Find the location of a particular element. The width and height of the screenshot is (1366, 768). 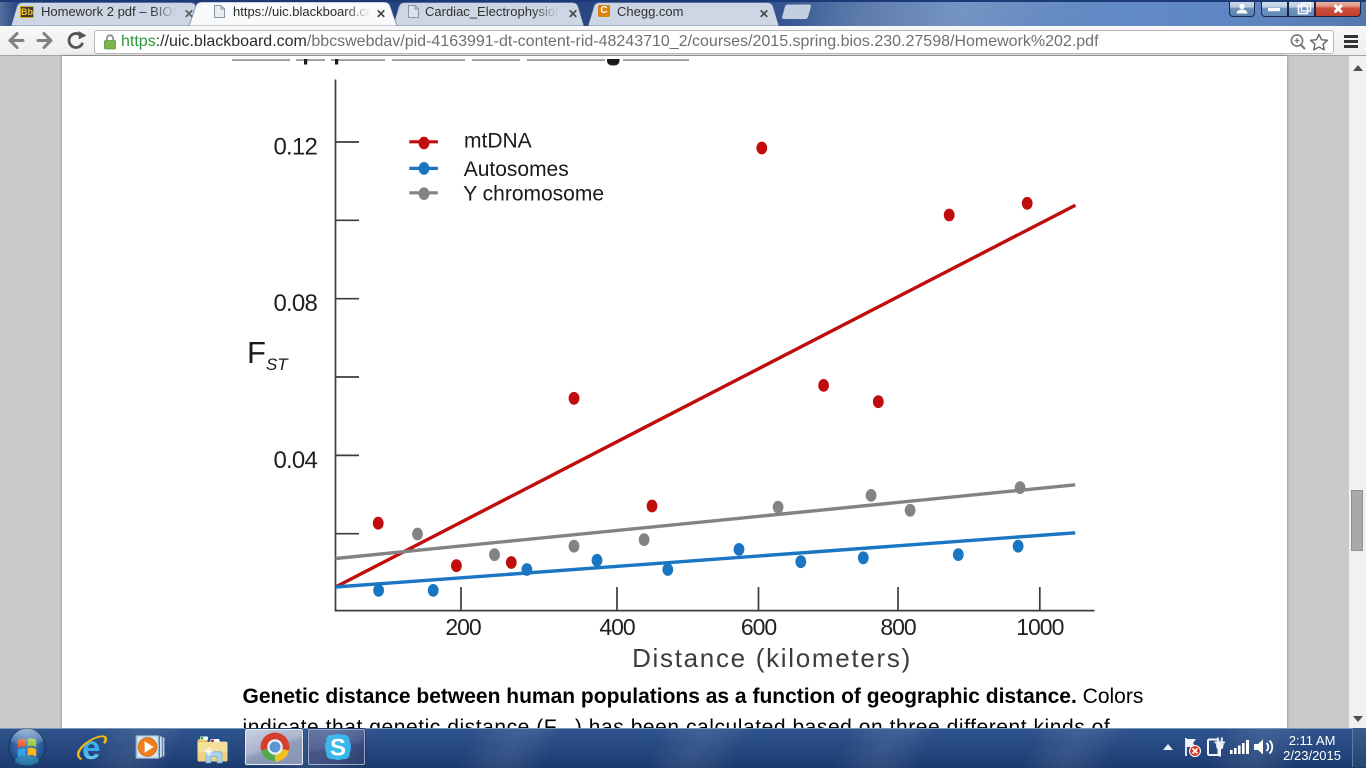

svg-text: 800 is located at coordinates (898, 627).